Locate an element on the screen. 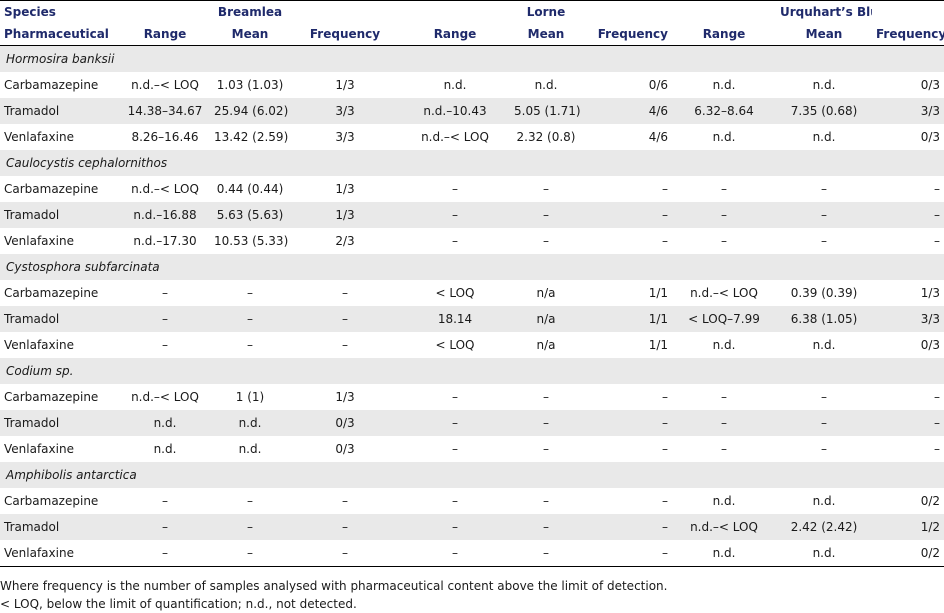 The height and width of the screenshot is (613, 944). species-row: Codium sp. is located at coordinates (472, 371).